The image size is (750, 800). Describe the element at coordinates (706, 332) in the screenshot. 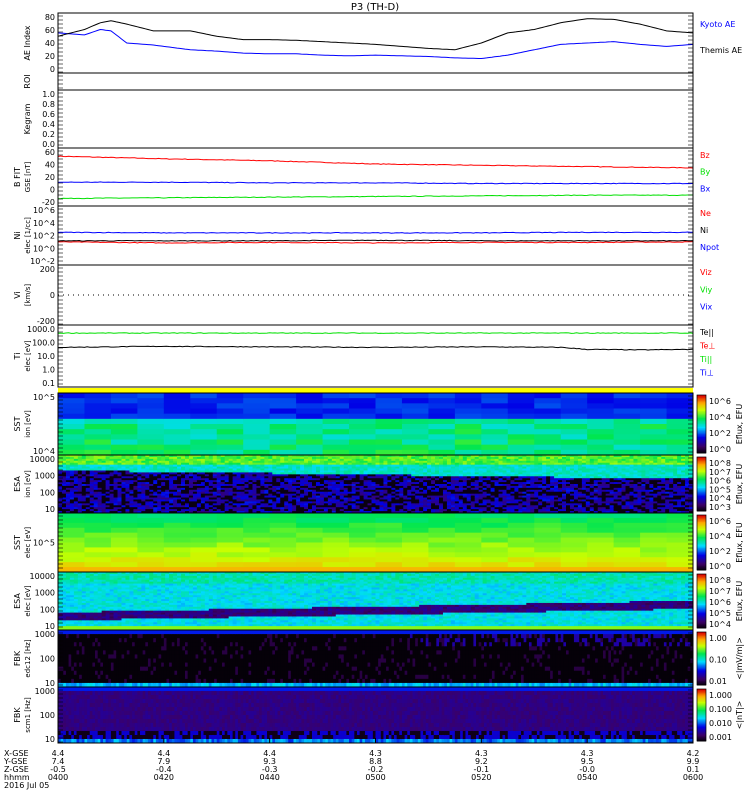

I see `legend-Te||: Te||` at that location.